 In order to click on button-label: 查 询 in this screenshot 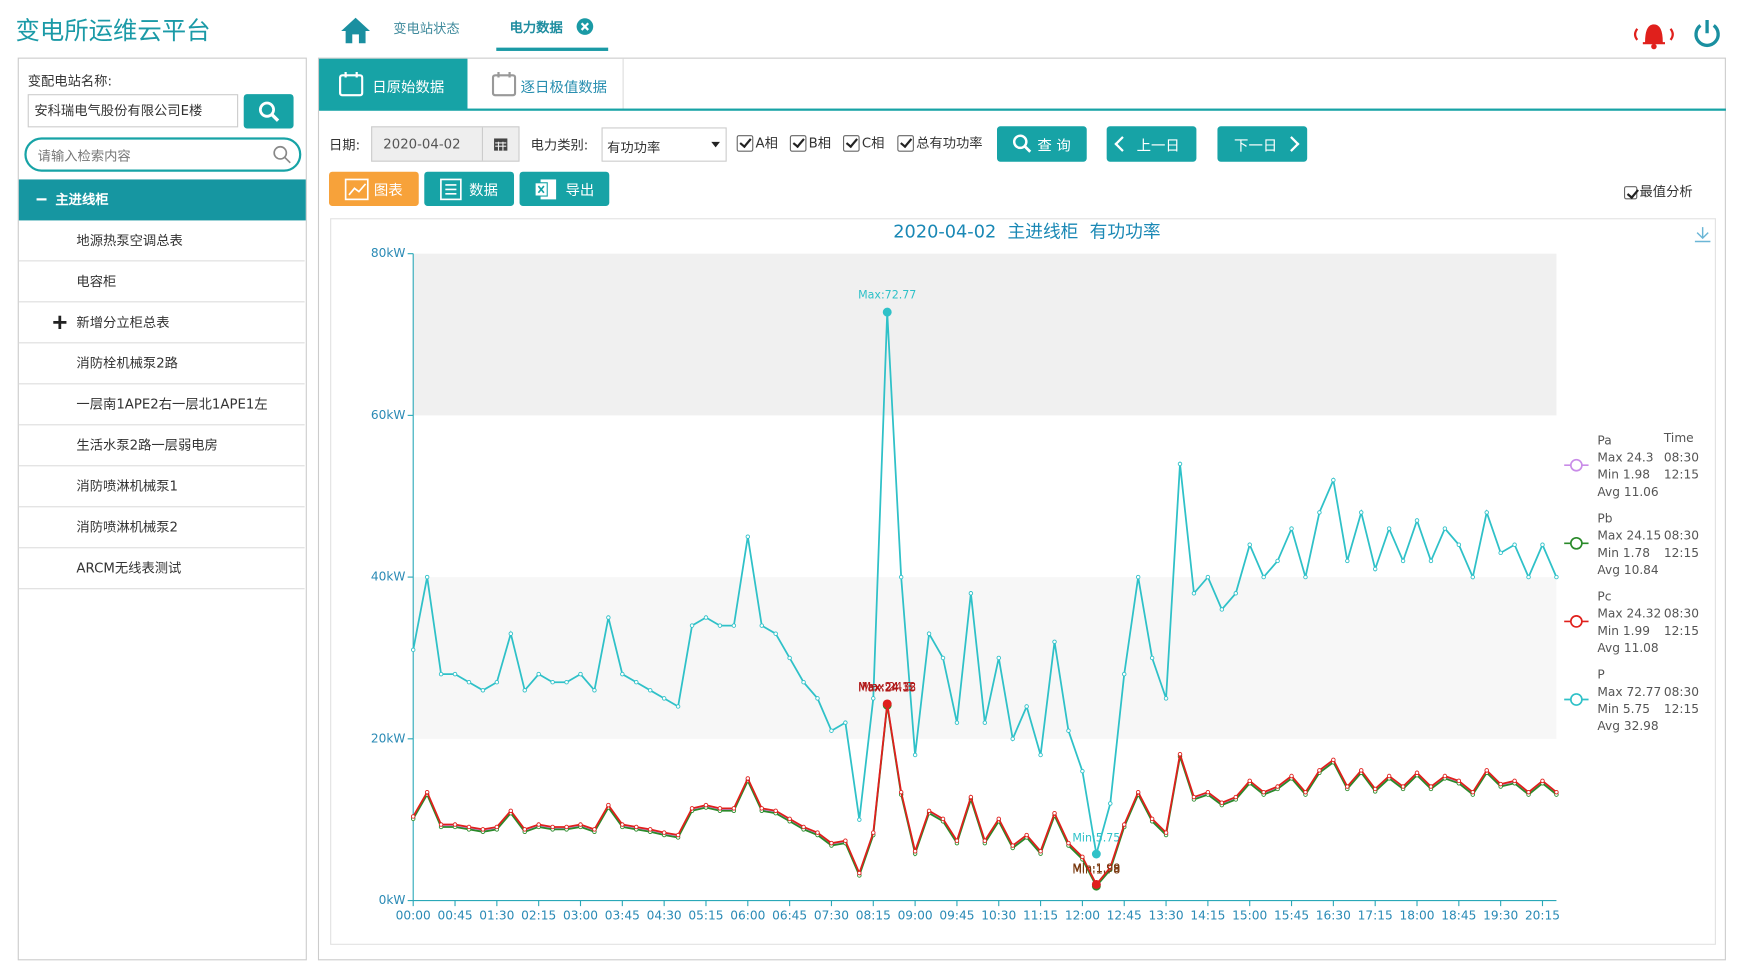, I will do `click(1054, 146)`.